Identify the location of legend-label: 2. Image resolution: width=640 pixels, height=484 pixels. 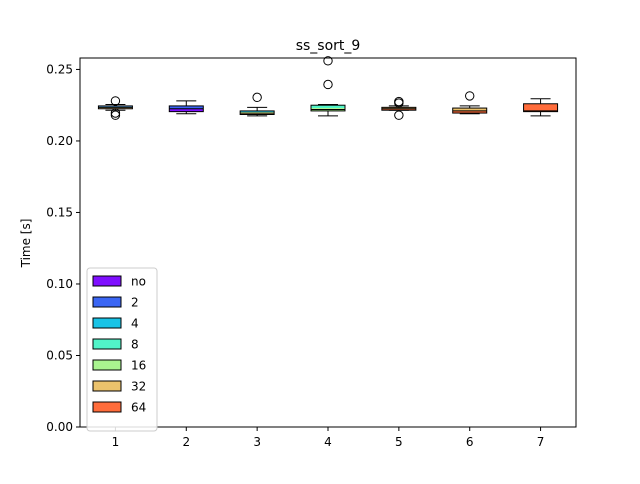
(135, 303).